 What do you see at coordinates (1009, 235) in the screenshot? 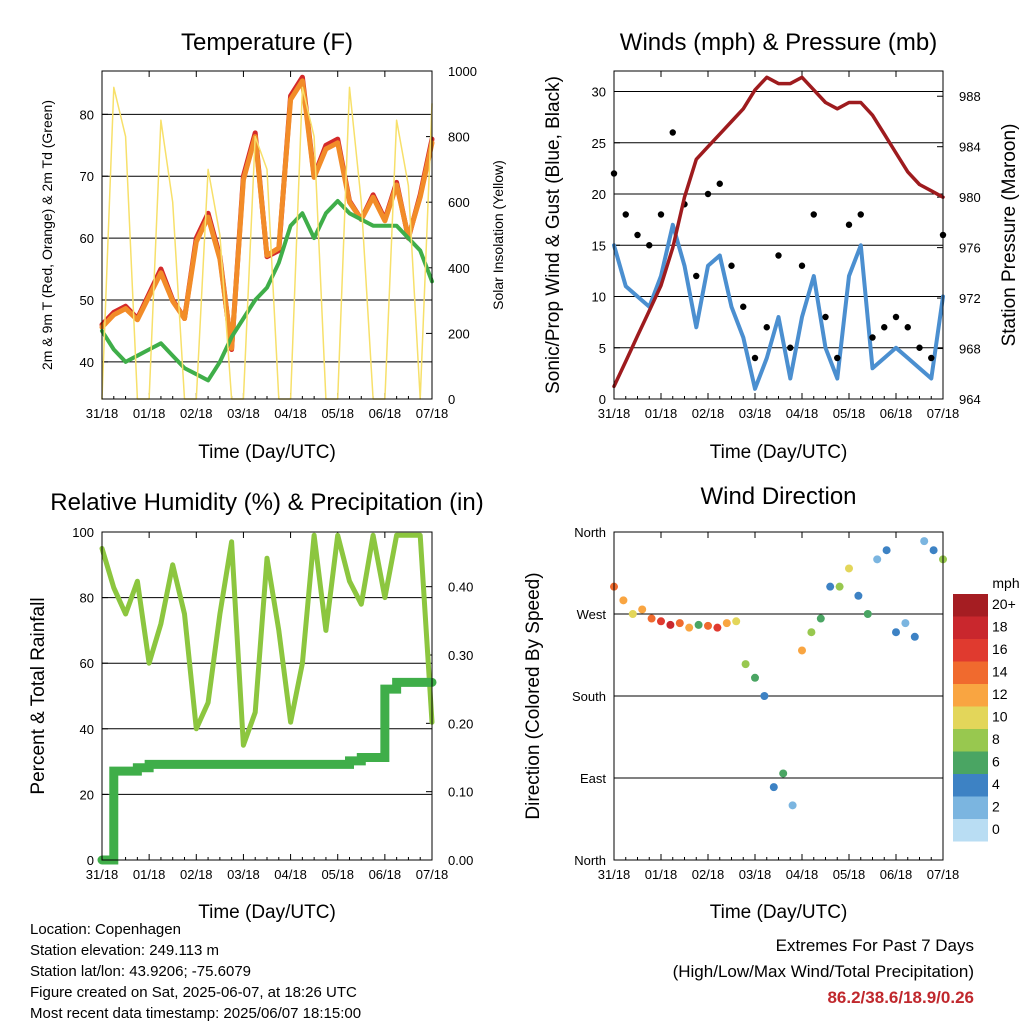
I see `y-axis-label-right: Station Pressure (Maroon)` at bounding box center [1009, 235].